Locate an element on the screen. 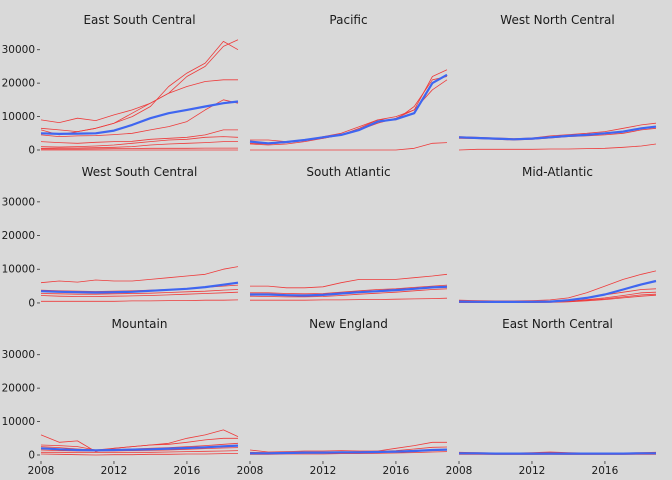 The height and width of the screenshot is (480, 672). panel-title: Mountain is located at coordinates (140, 324).